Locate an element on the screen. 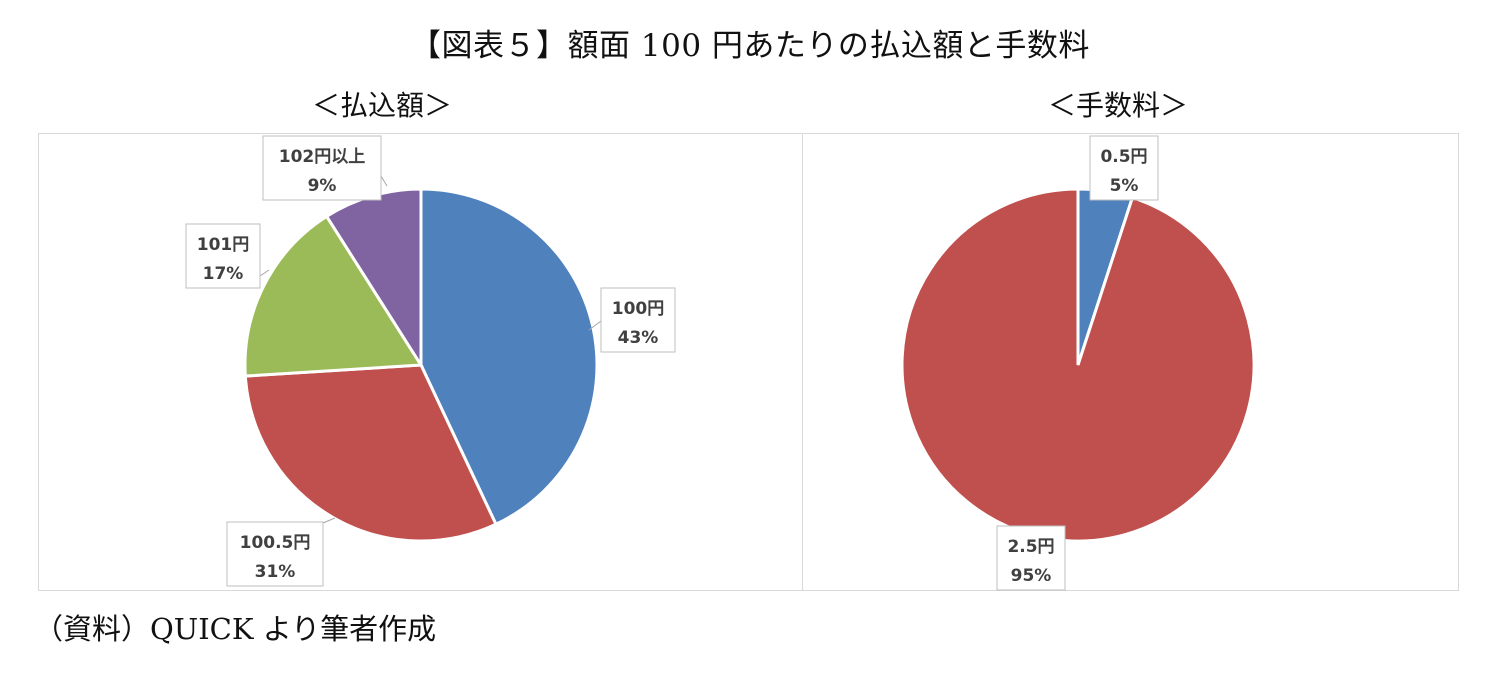 The height and width of the screenshot is (674, 1500). slice-percent-label: 31% is located at coordinates (275, 572).